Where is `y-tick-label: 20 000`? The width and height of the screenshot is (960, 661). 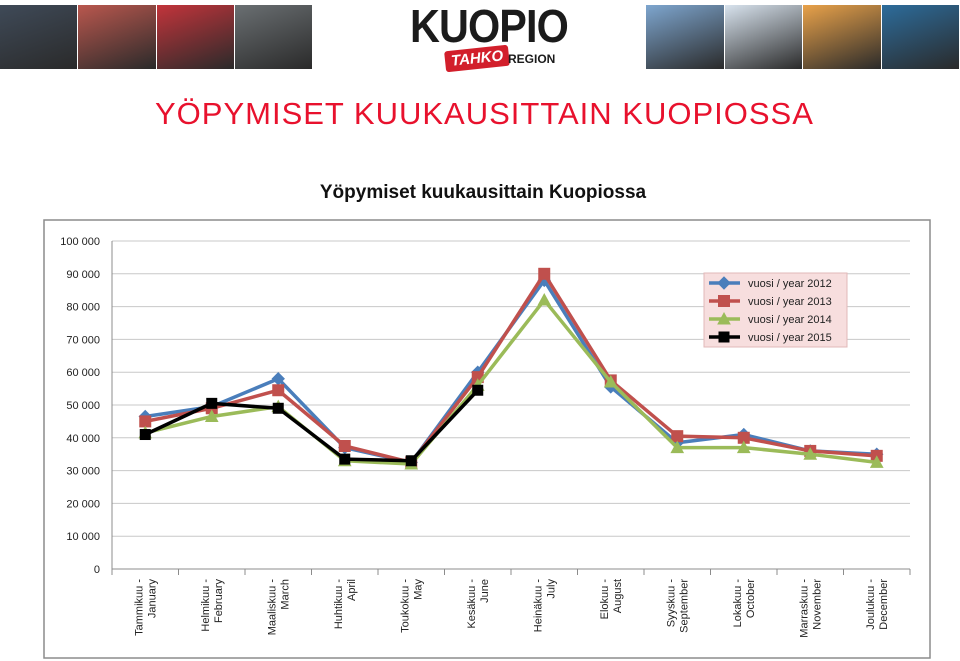 y-tick-label: 20 000 is located at coordinates (83, 504).